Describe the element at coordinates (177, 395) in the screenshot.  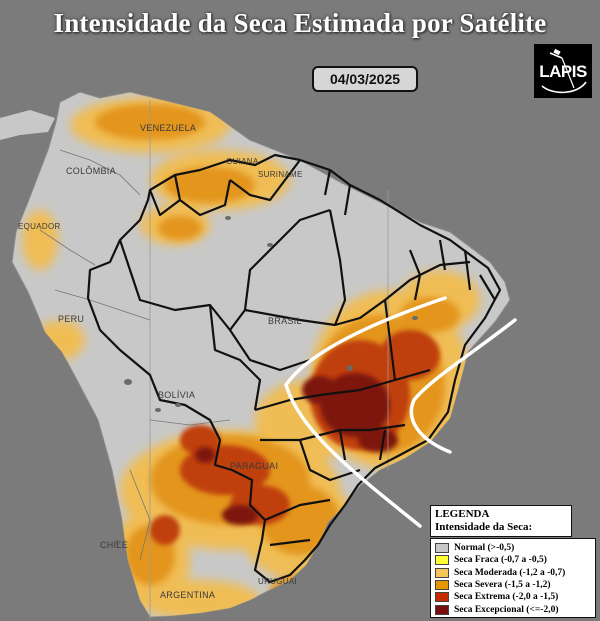
I see `label-bolivia: BOLÍVIA` at that location.